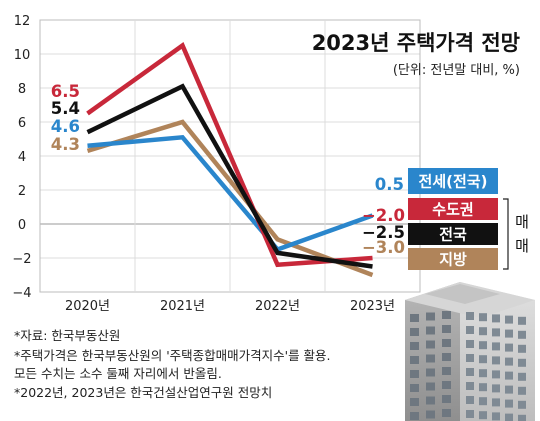 The height and width of the screenshot is (421, 540). What do you see at coordinates (172, 355) in the screenshot?
I see `note-index: *주택가격은 한국부동산원의 '주택종합매매가격지수'를 활용.` at bounding box center [172, 355].